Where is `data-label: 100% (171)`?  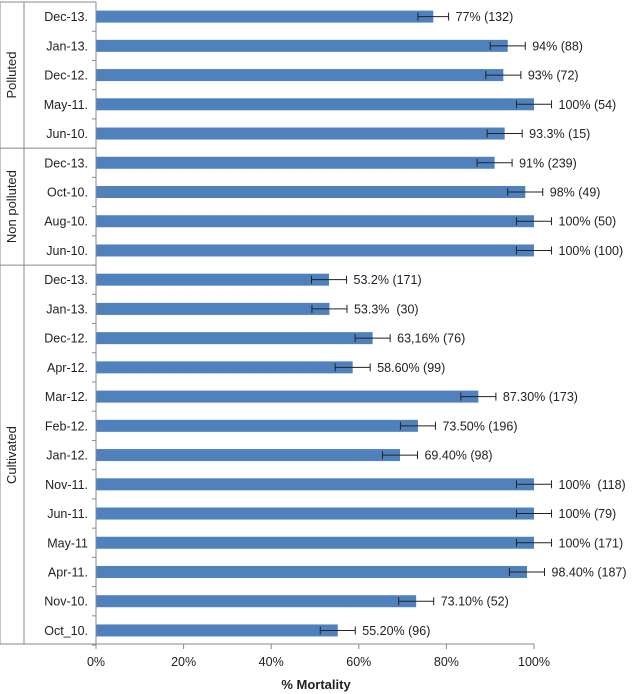 data-label: 100% (171) is located at coordinates (591, 543).